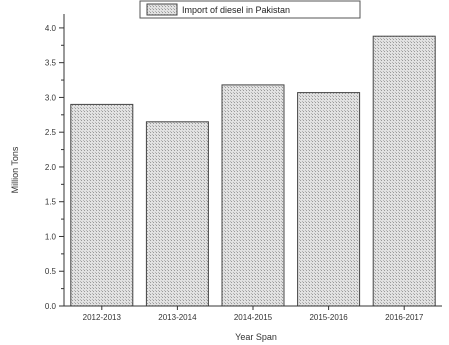 The width and height of the screenshot is (449, 345). I want to click on bar-2014-2015, so click(253, 195).